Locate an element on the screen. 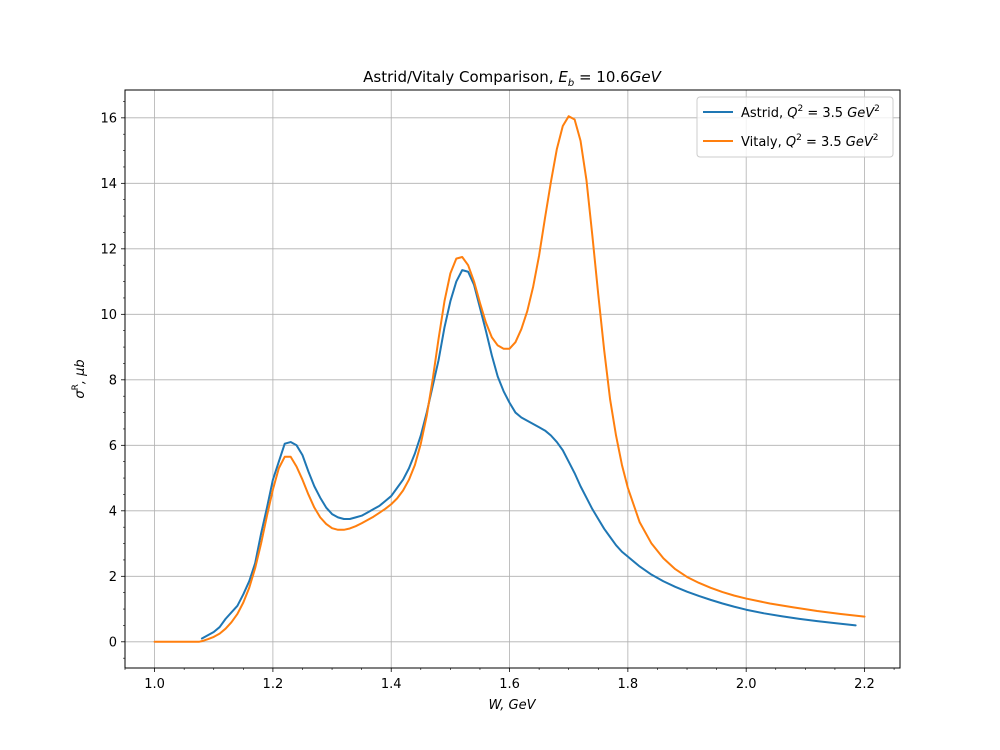 The width and height of the screenshot is (1000, 750). legend-box is located at coordinates (795, 127).